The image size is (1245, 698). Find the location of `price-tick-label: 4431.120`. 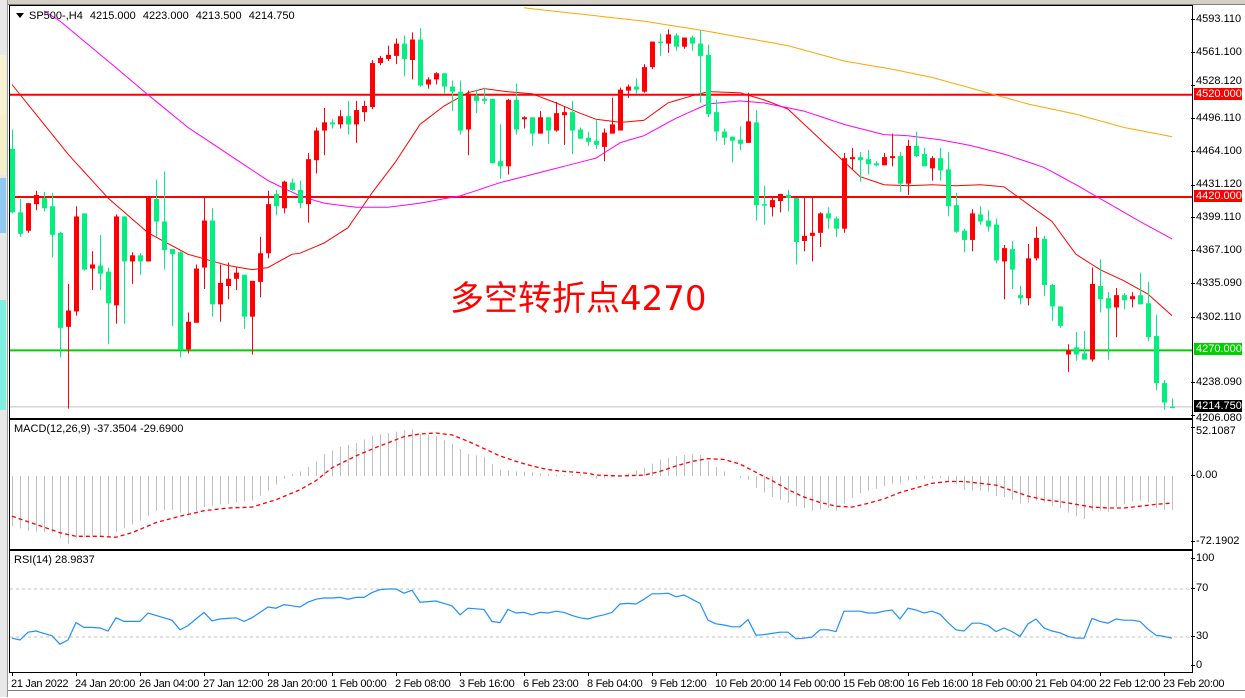

price-tick-label: 4431.120 is located at coordinates (1219, 183).